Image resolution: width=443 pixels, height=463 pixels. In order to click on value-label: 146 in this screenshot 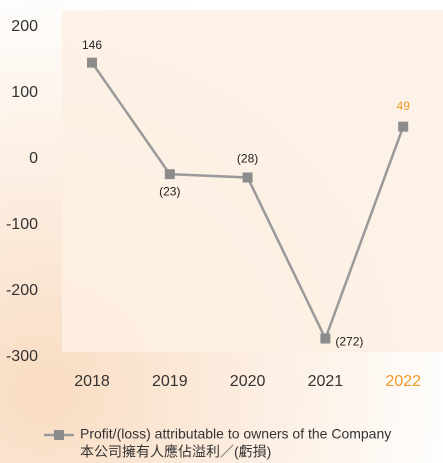, I will do `click(92, 45)`.